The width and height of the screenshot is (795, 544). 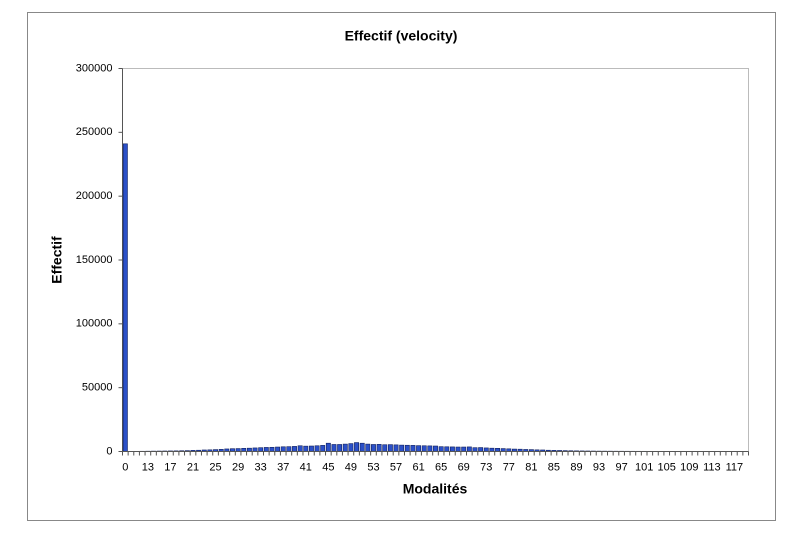 I want to click on x-tick-label: 37, so click(x=283, y=467).